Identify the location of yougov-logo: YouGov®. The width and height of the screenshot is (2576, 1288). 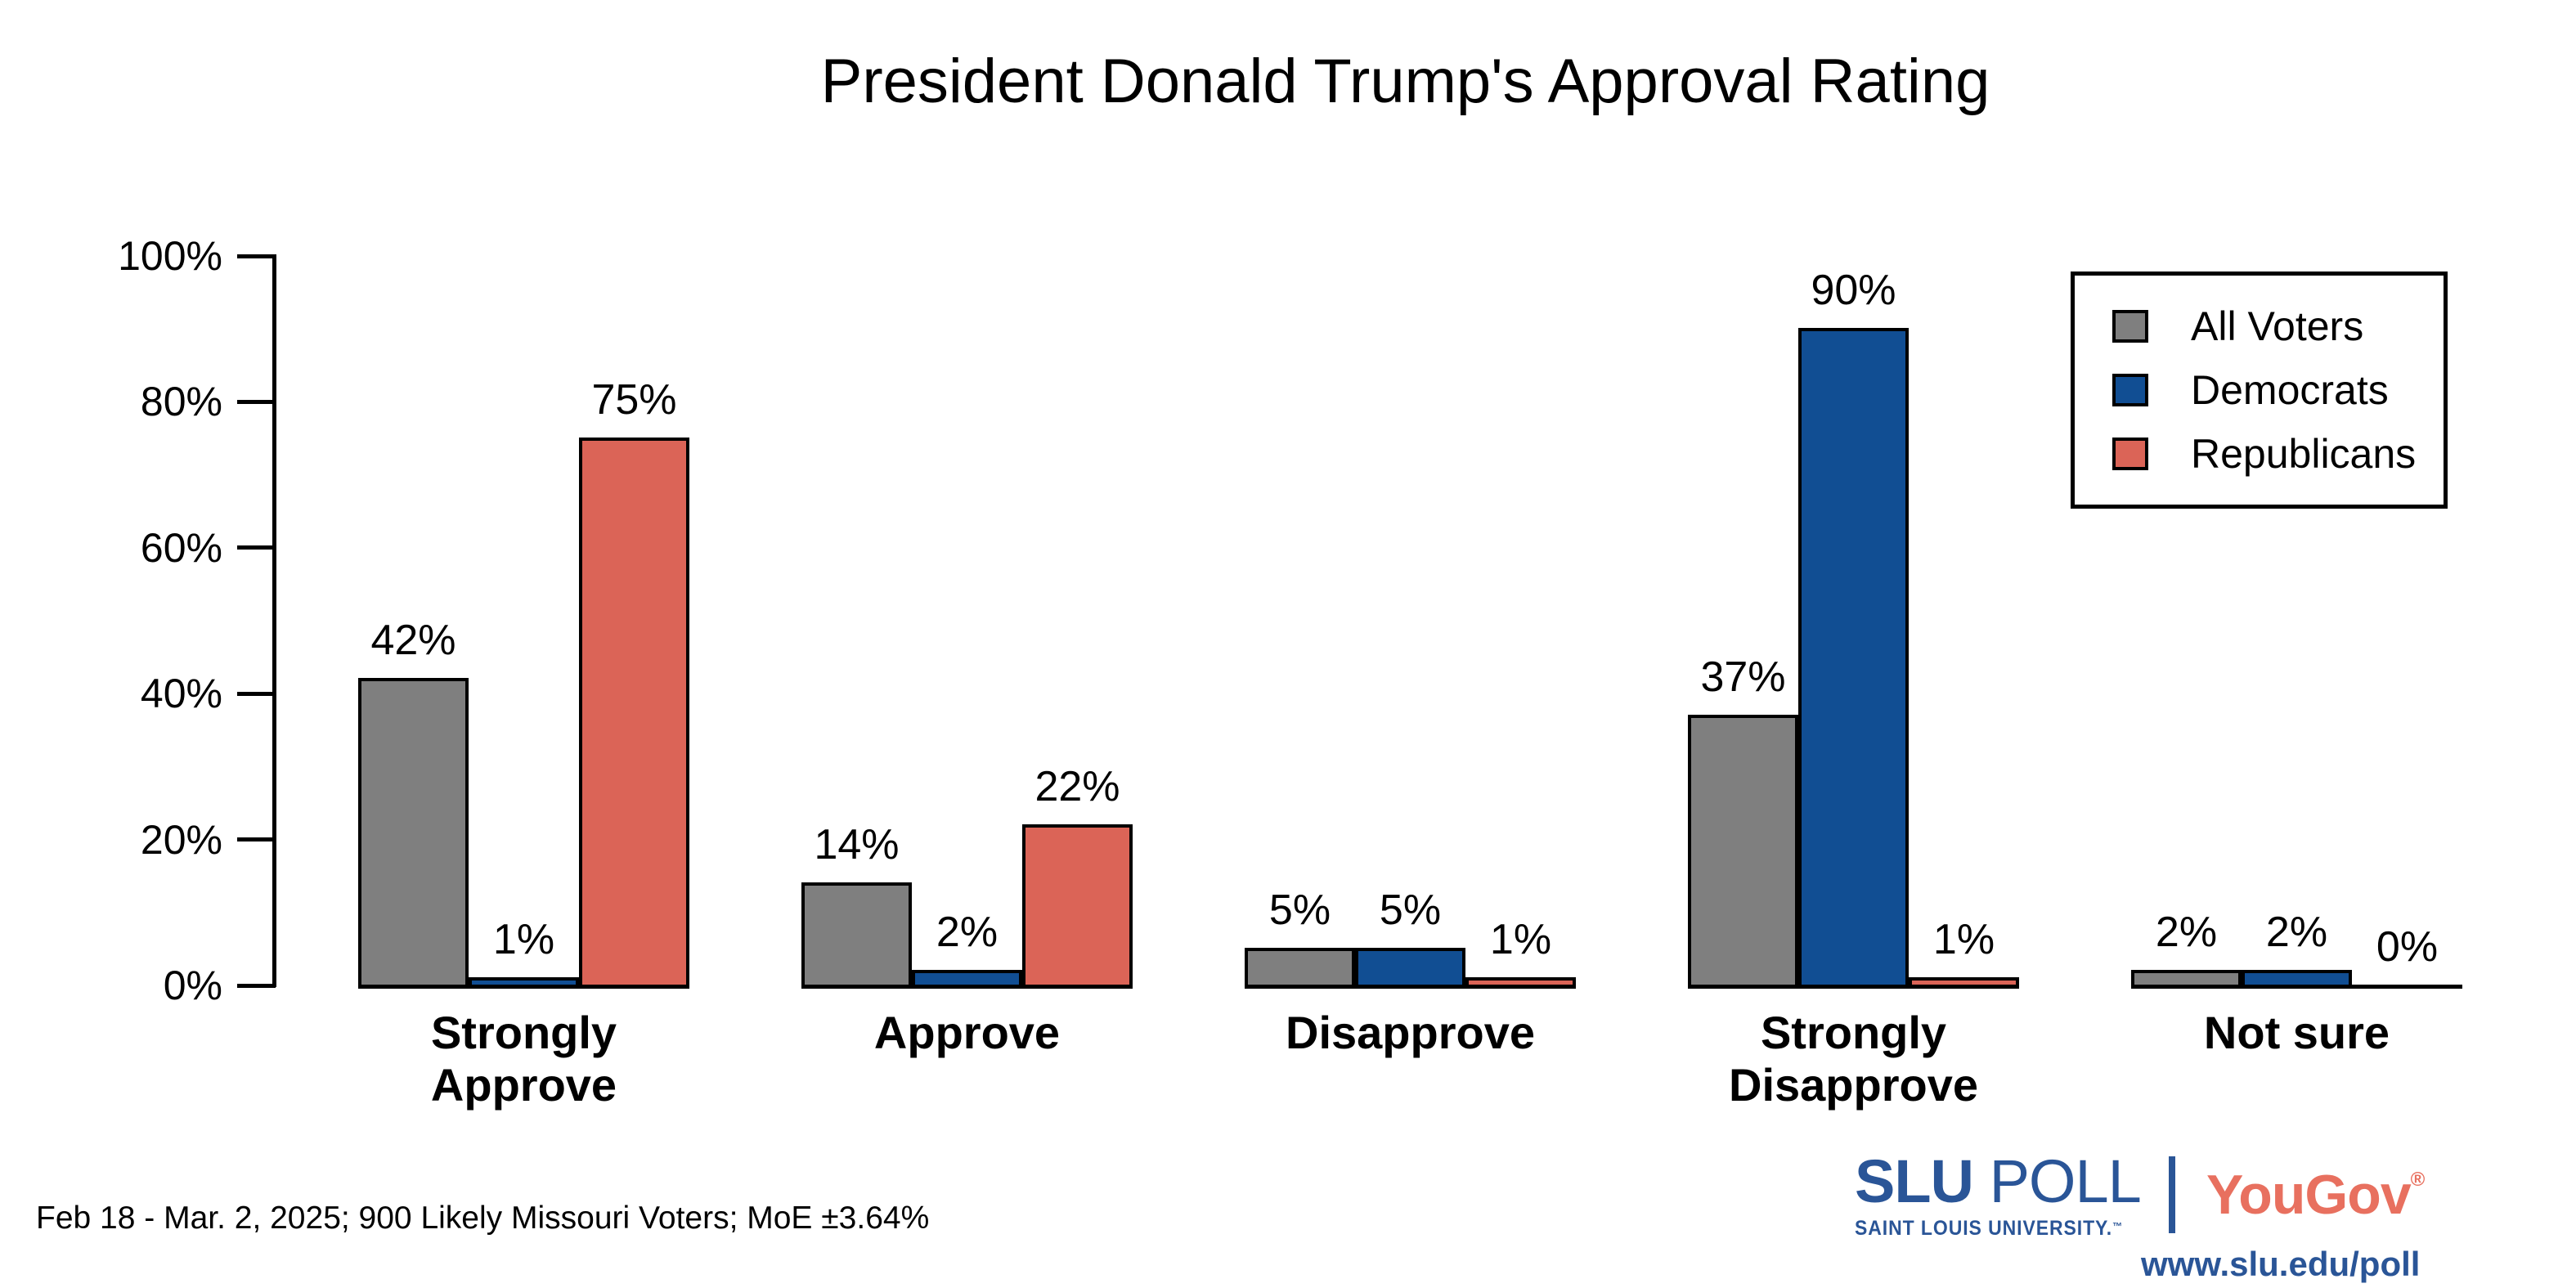
(2316, 1195).